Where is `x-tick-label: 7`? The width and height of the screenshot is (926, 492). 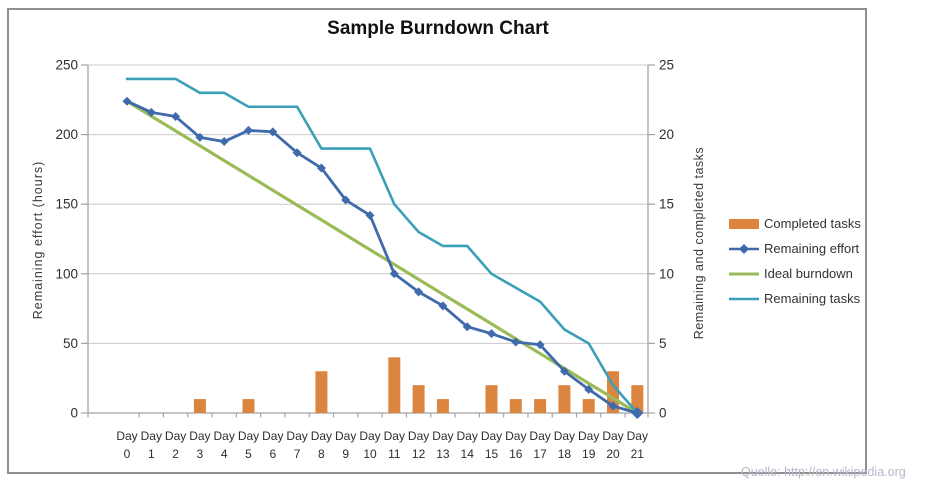 x-tick-label: 7 is located at coordinates (297, 454).